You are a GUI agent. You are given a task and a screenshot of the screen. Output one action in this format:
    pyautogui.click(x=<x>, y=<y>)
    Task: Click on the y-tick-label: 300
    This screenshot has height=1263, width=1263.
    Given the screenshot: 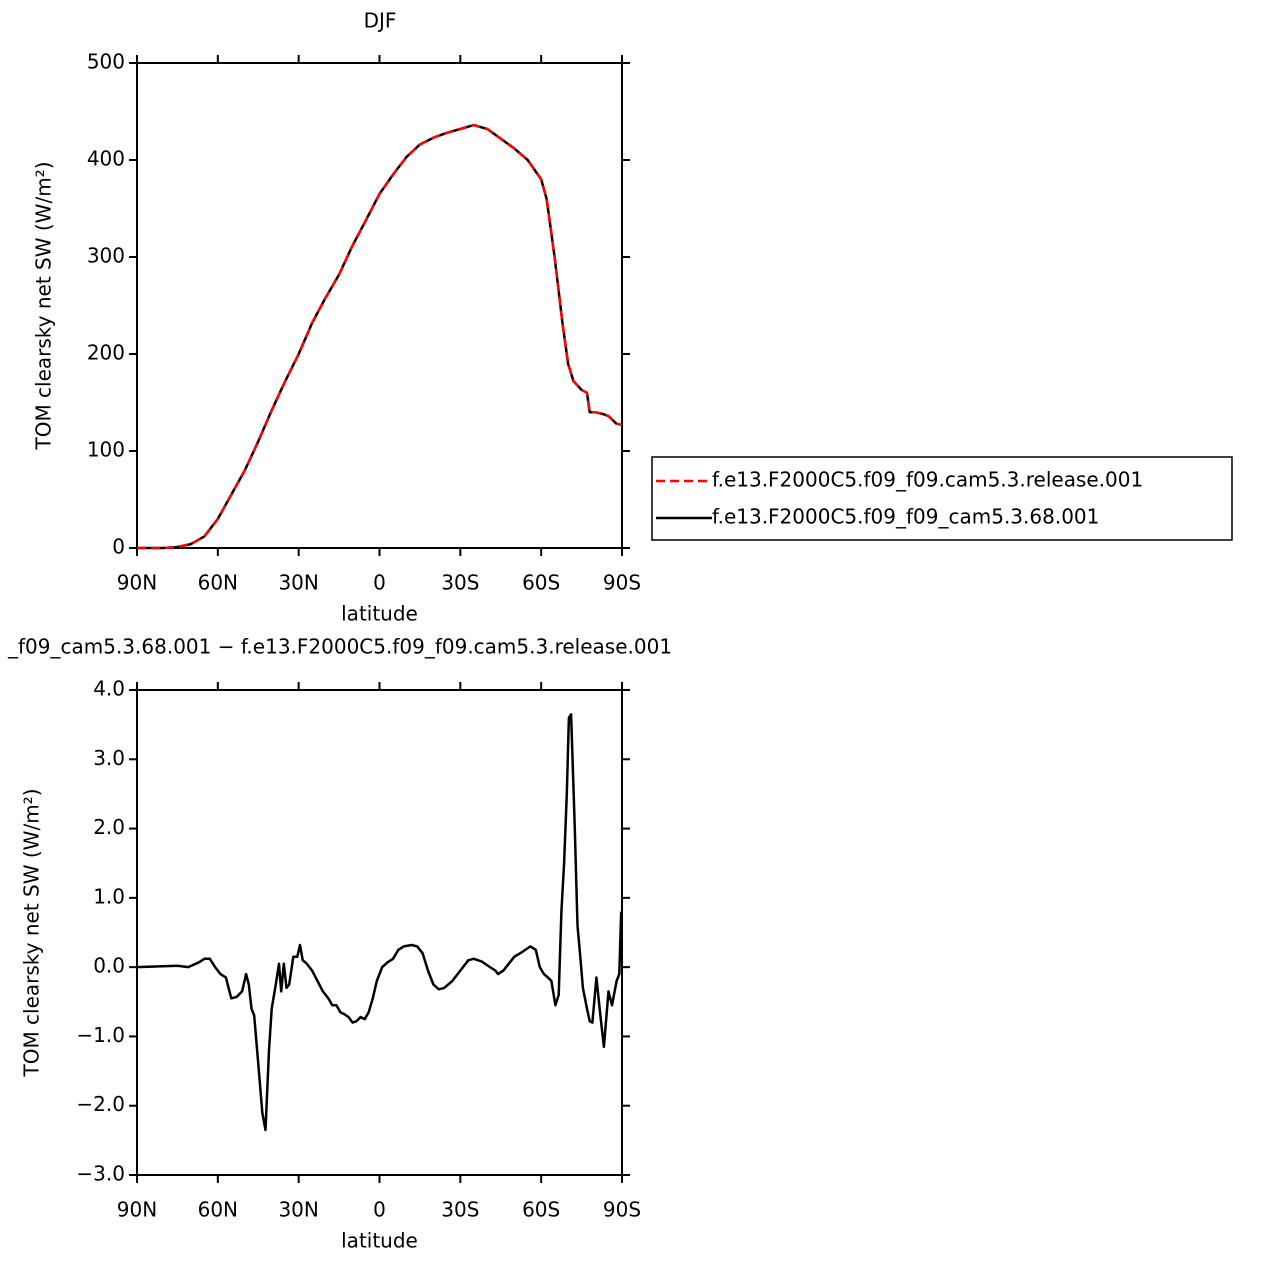 What is the action you would take?
    pyautogui.click(x=106, y=256)
    